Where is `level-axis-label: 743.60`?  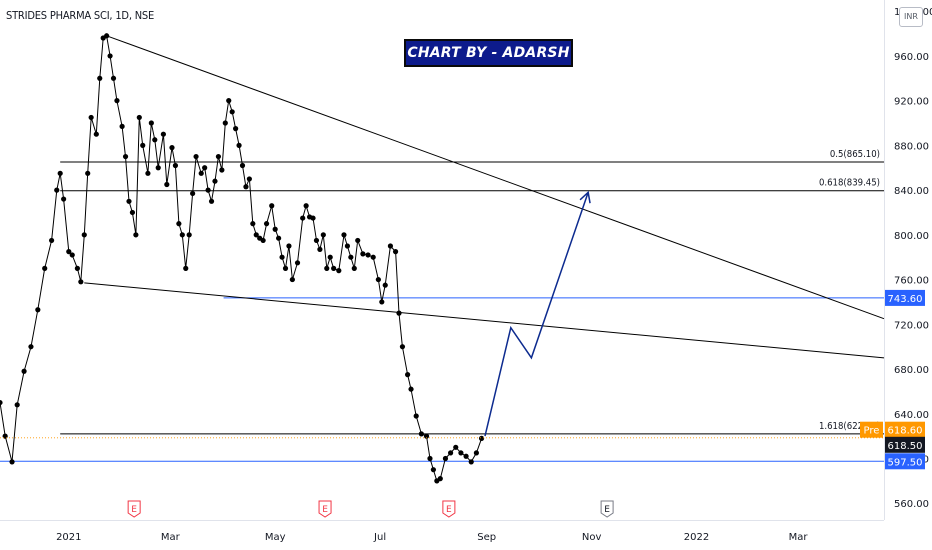 level-axis-label: 743.60 is located at coordinates (905, 299).